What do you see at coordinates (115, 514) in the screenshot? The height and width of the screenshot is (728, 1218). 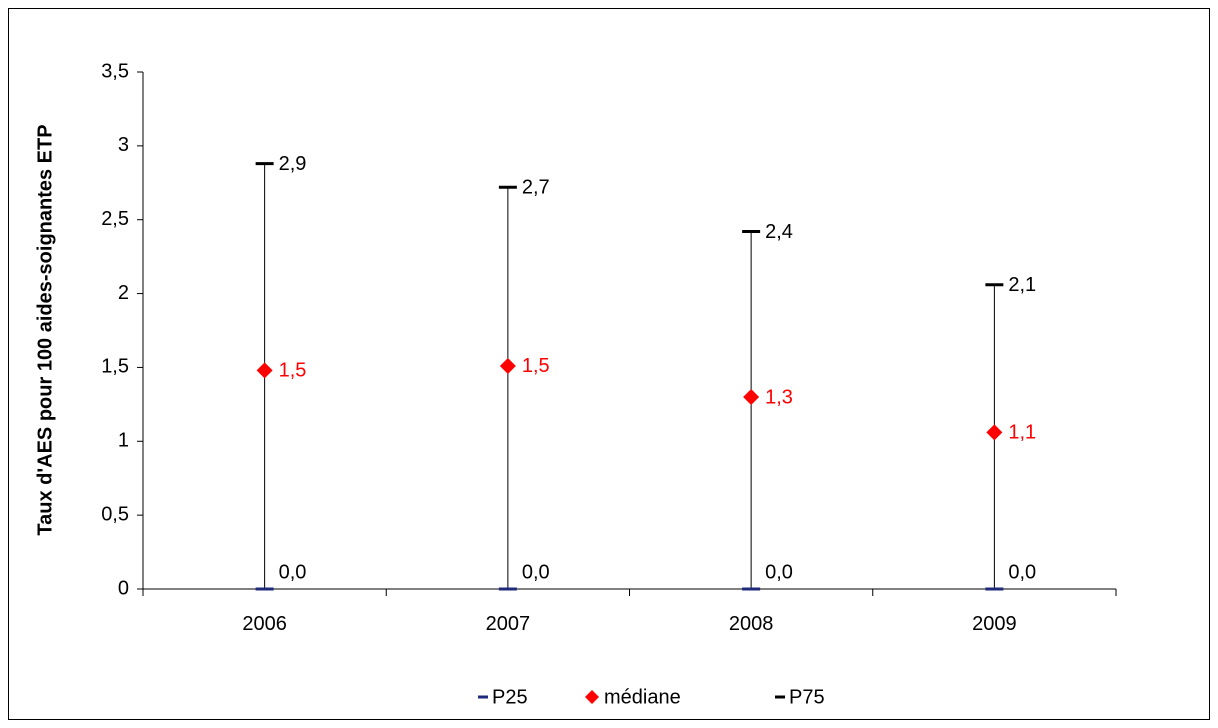 I see `y-tick-label: 0,5` at bounding box center [115, 514].